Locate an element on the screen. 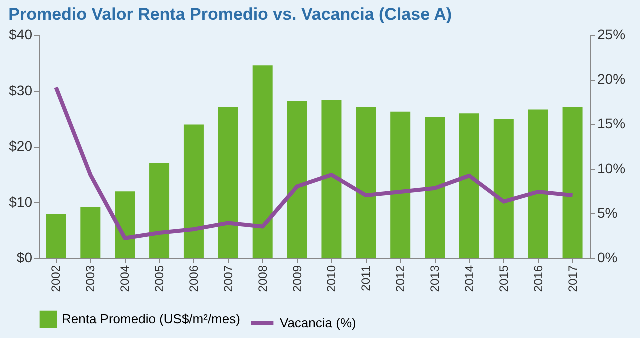 Image resolution: width=640 pixels, height=338 pixels. x-tick-label: 2004 is located at coordinates (125, 278).